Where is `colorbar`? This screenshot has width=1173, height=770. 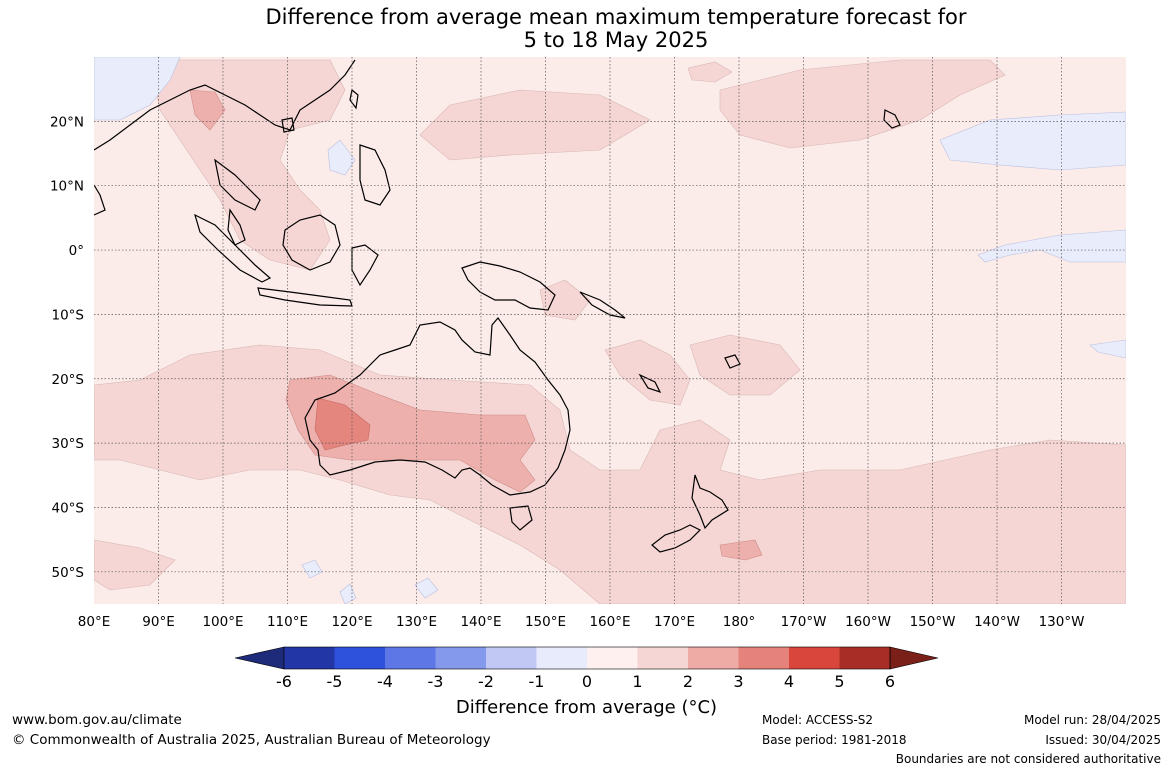
colorbar is located at coordinates (586, 658).